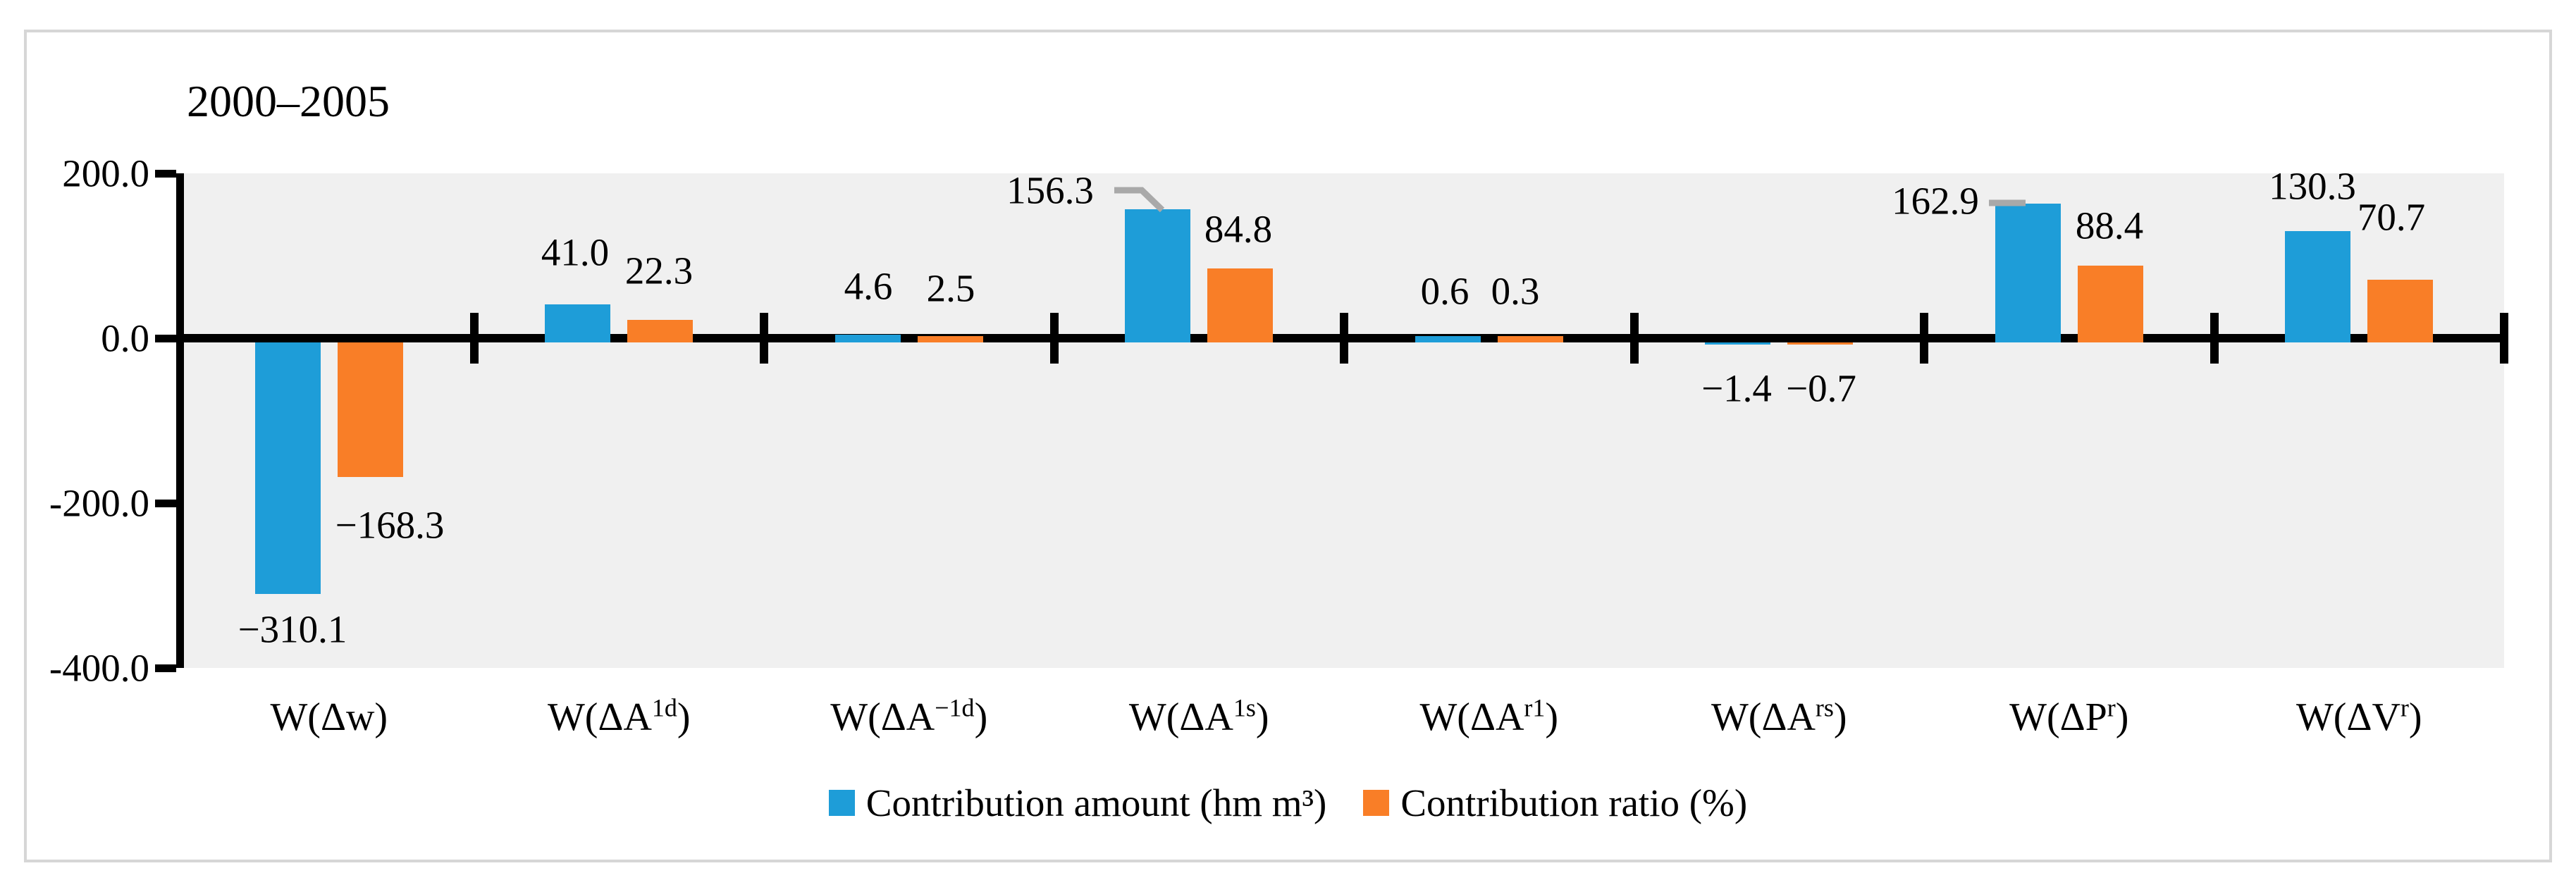 The height and width of the screenshot is (892, 2576). Describe the element at coordinates (2391, 217) in the screenshot. I see `data-label-ratio-cat8: 70.7` at that location.